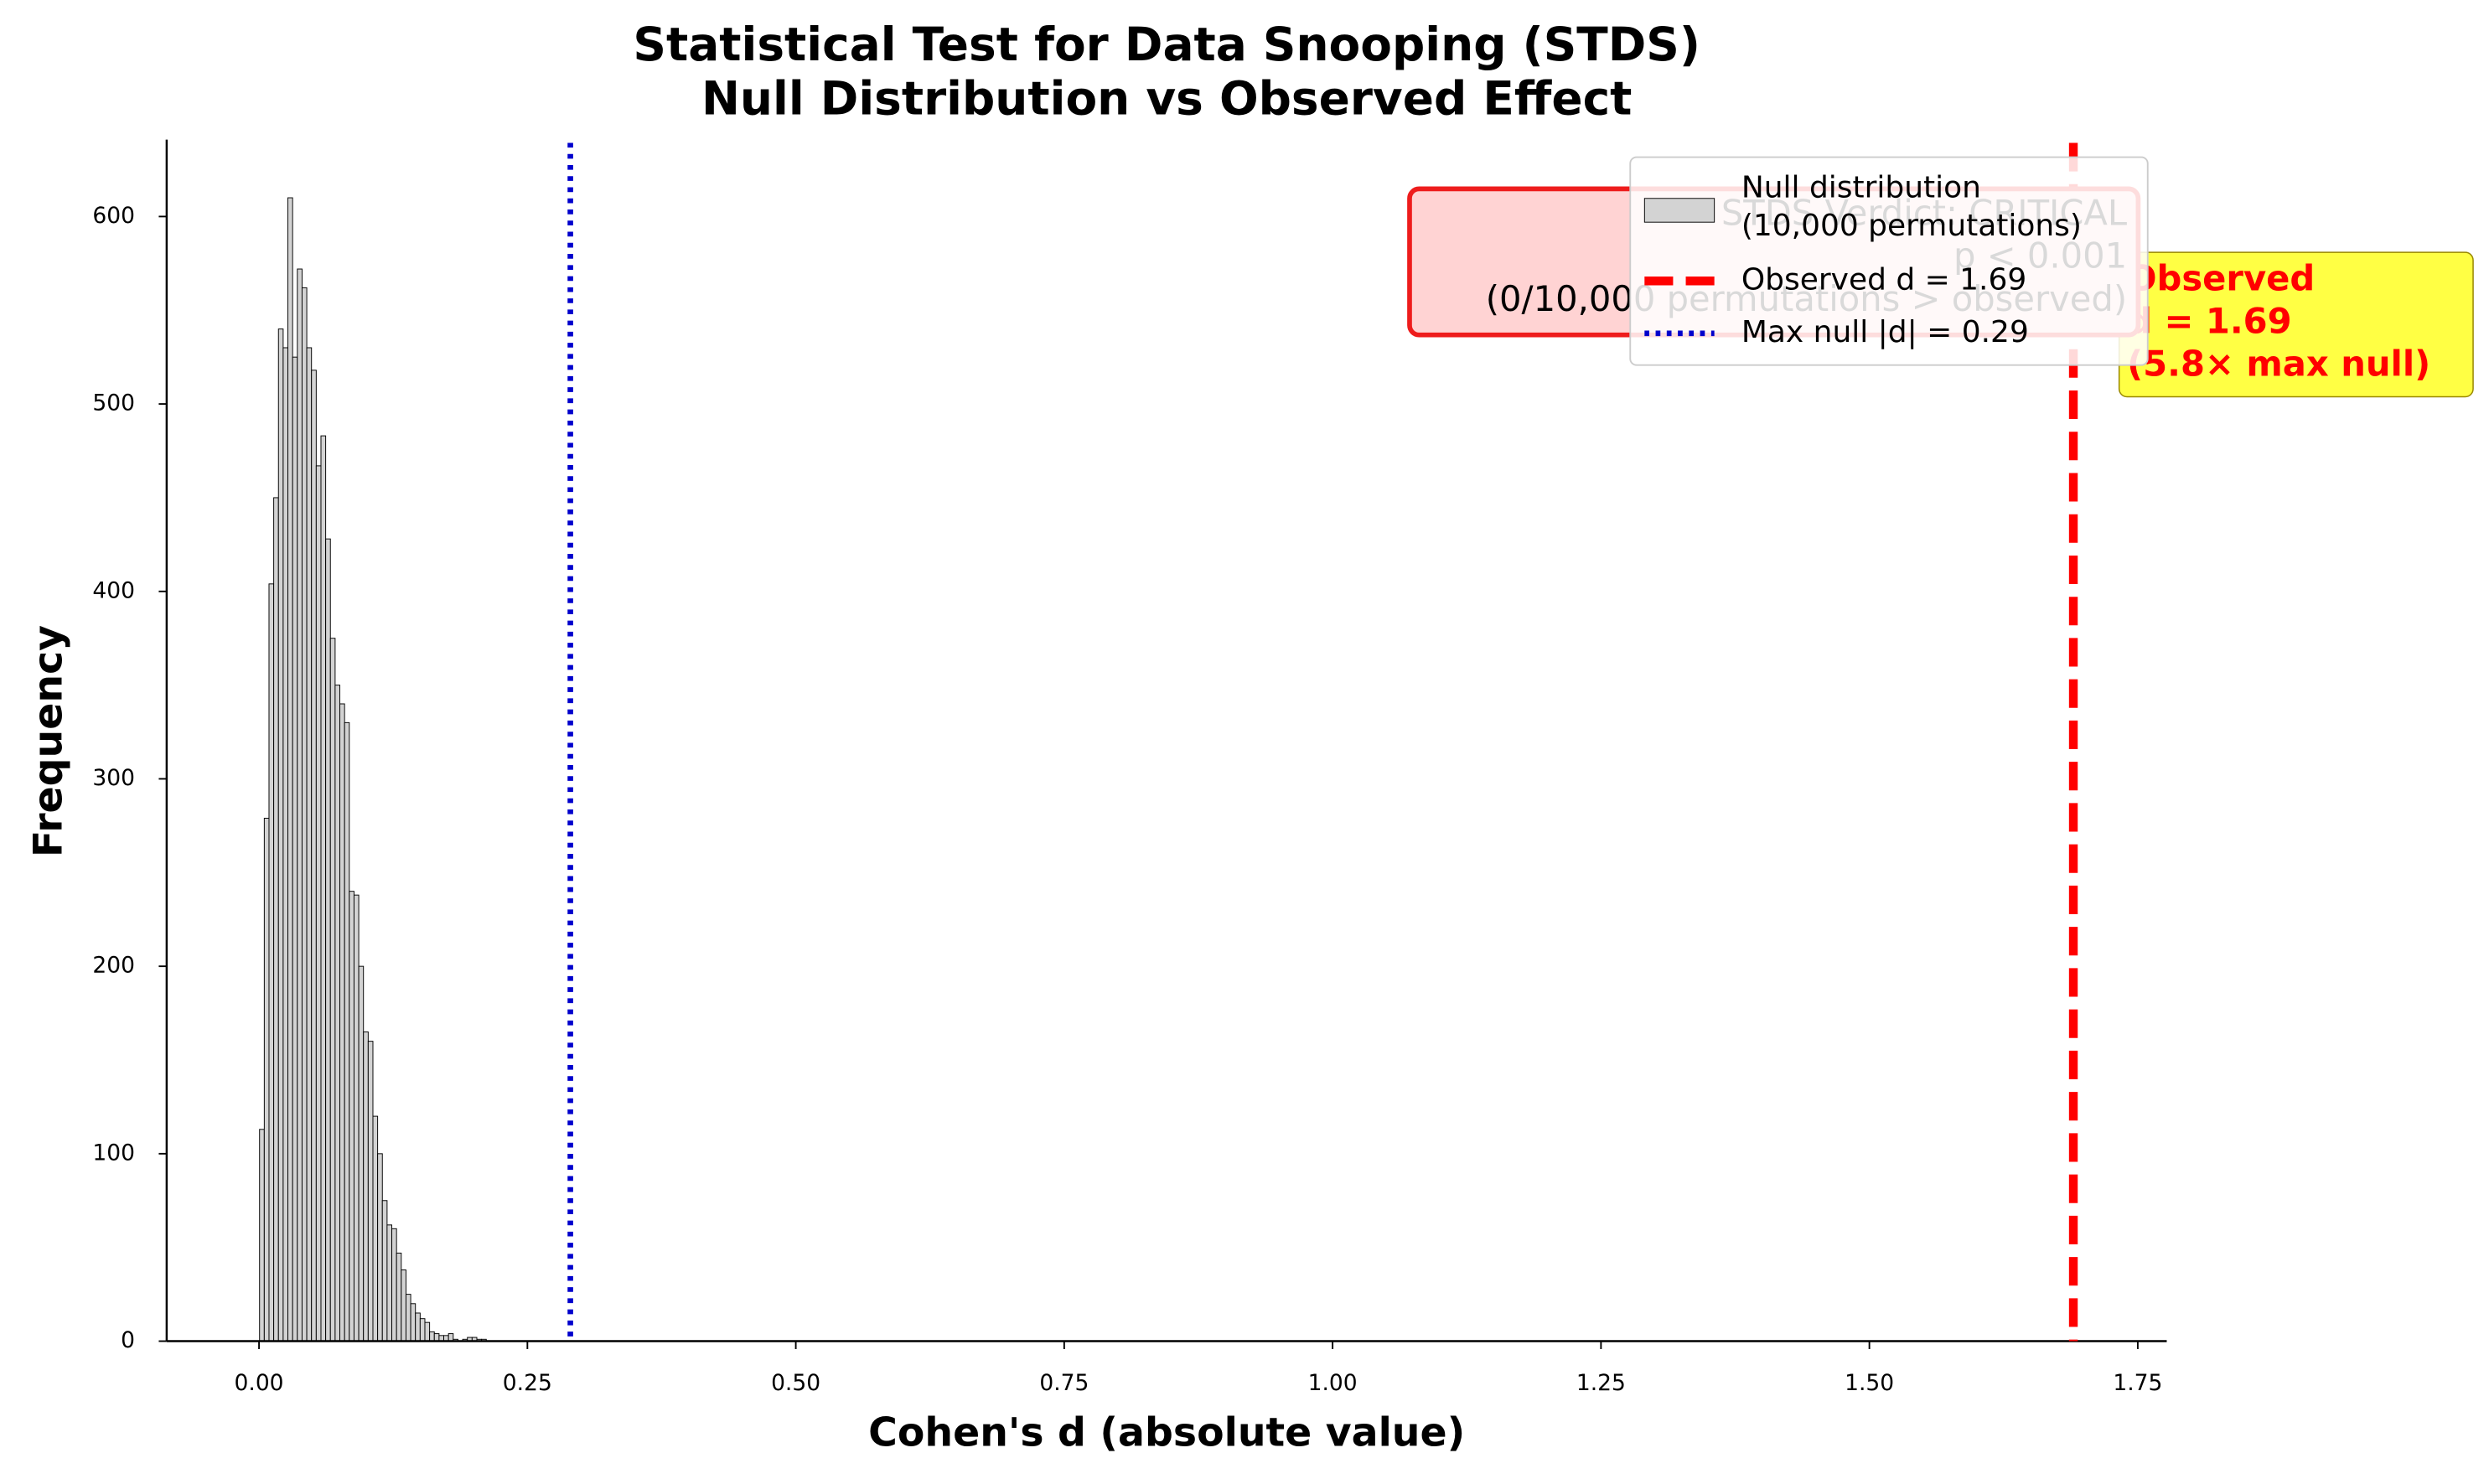  What do you see at coordinates (128, 1340) in the screenshot?
I see `y-tick-label: 0` at bounding box center [128, 1340].